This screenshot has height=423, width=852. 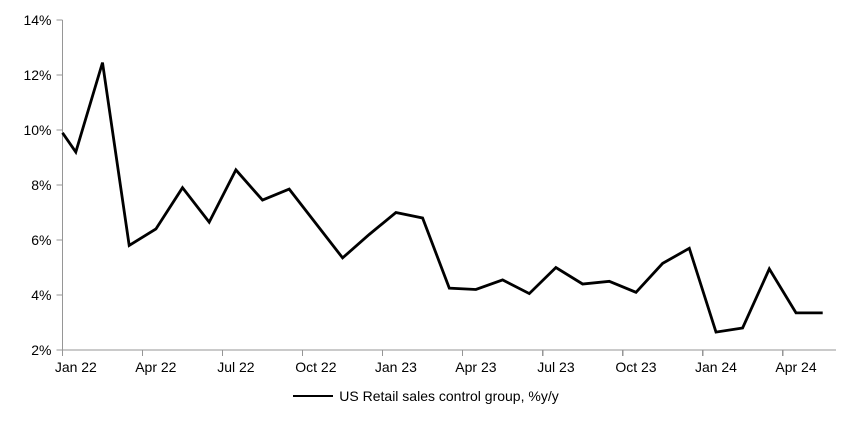 What do you see at coordinates (37, 20) in the screenshot?
I see `y-tick-label: 14%` at bounding box center [37, 20].